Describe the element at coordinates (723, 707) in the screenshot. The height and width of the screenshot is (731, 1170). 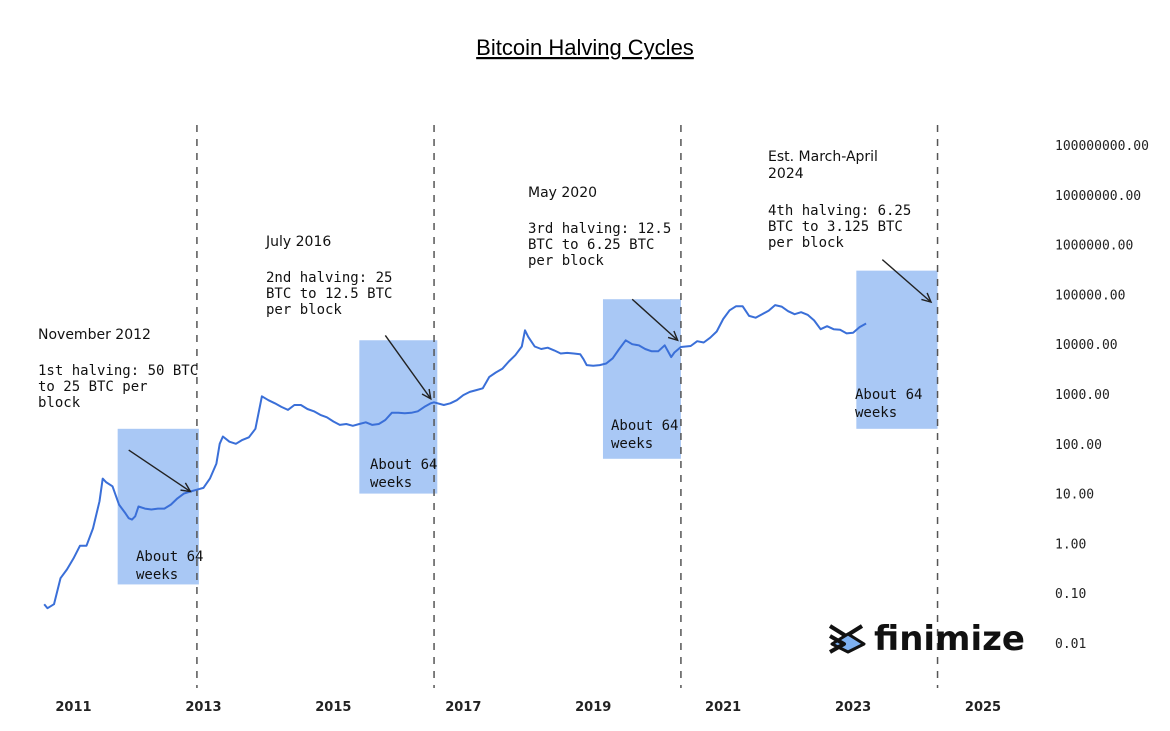
I see `x-tick-label: 2021` at that location.